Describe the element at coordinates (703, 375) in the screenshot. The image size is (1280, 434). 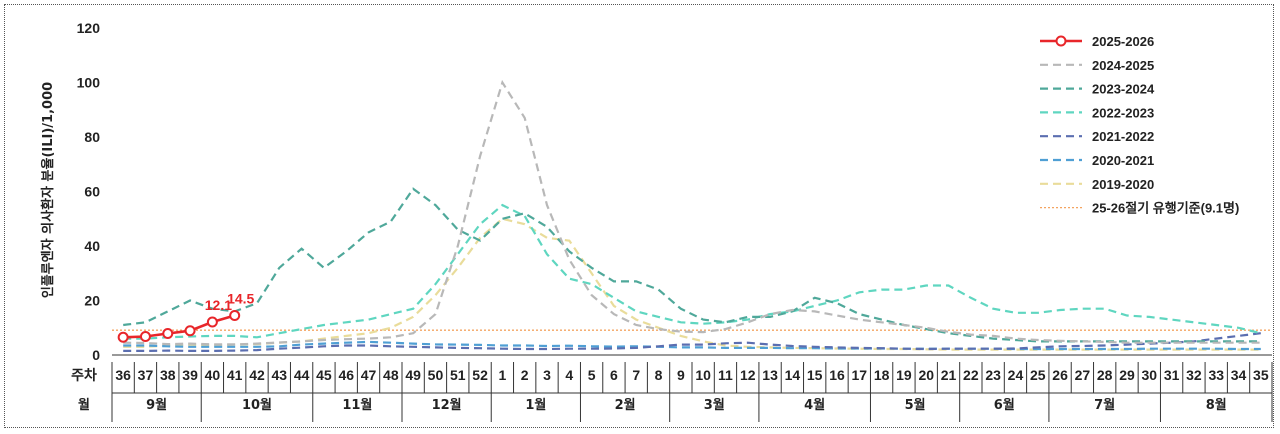
I see `week-tick-label: 10` at that location.